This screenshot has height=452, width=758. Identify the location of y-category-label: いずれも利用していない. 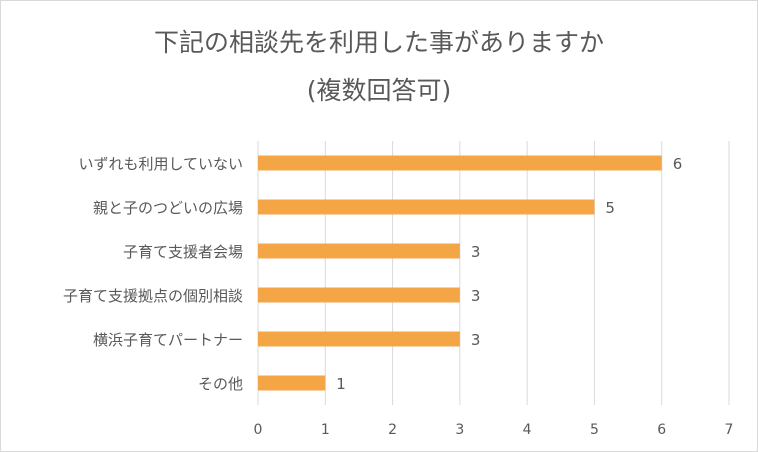
(160, 164).